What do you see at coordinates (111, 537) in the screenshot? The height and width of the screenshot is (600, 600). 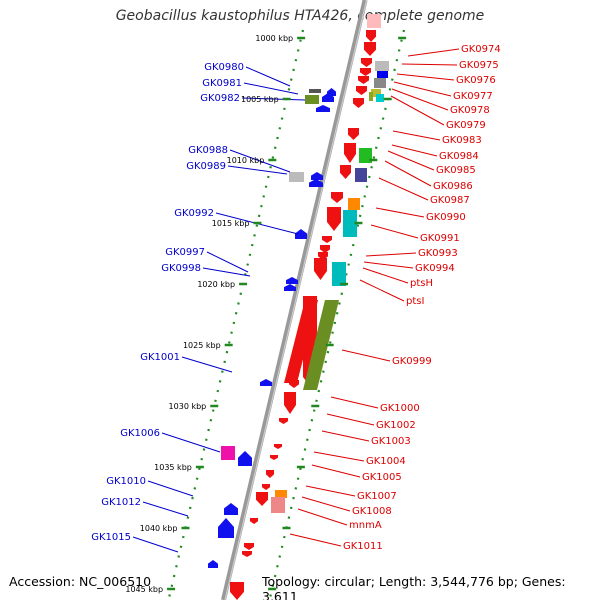 I see `gene-label-gk1015: GK1015` at bounding box center [111, 537].